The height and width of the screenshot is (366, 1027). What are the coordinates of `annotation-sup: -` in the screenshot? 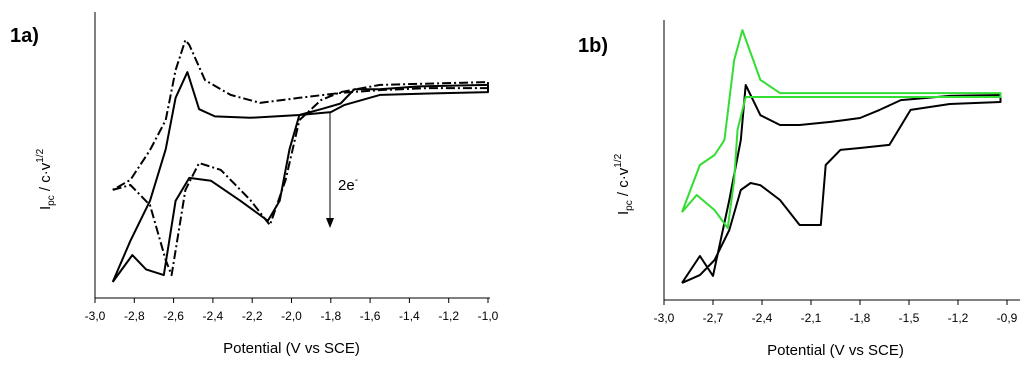 It's located at (356, 180).